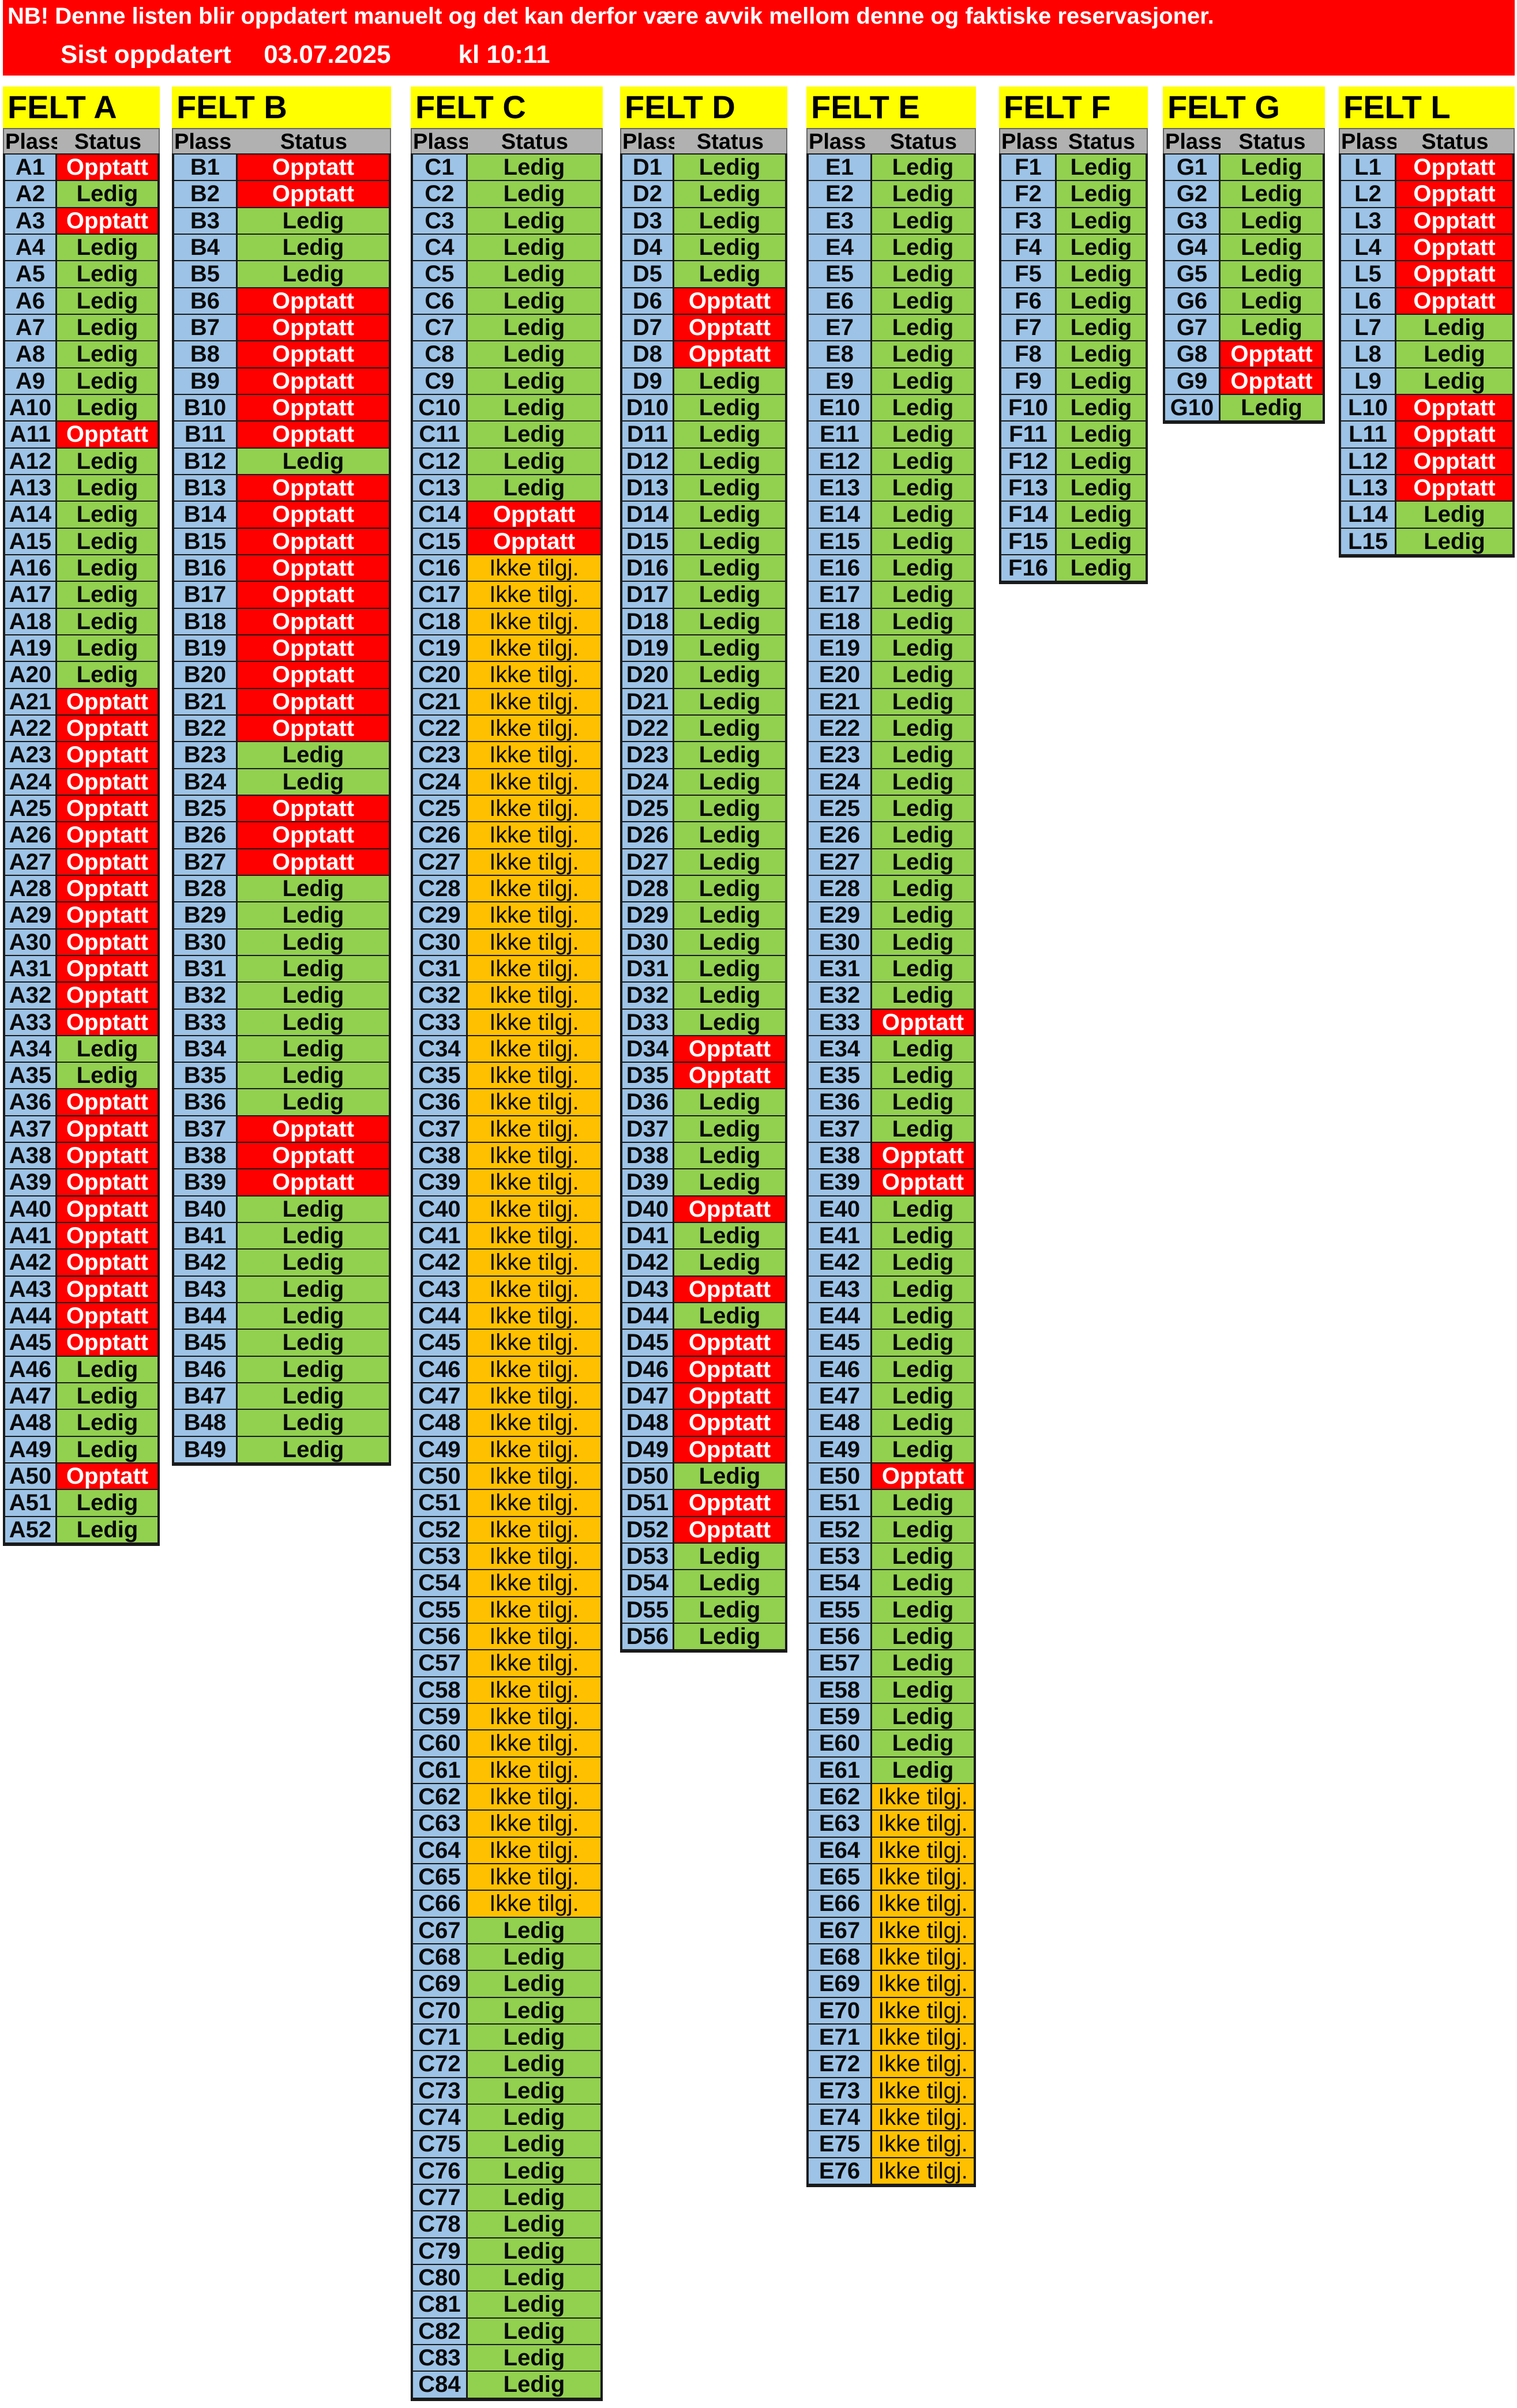 The height and width of the screenshot is (2408, 1517). What do you see at coordinates (891, 515) in the screenshot?
I see `plass-row: E14 Ledig` at bounding box center [891, 515].